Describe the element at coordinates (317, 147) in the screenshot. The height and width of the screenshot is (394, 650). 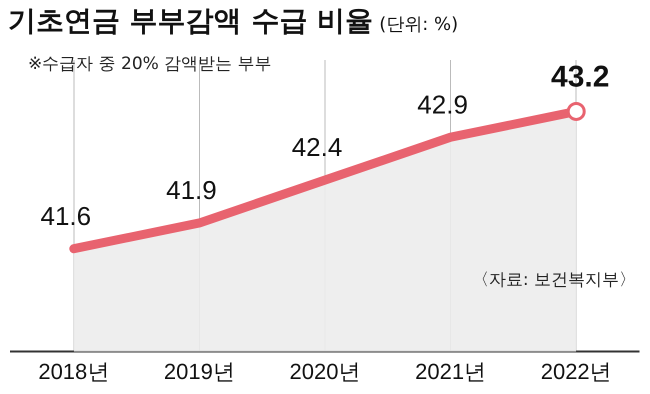
I see `data-label: 42.4` at that location.